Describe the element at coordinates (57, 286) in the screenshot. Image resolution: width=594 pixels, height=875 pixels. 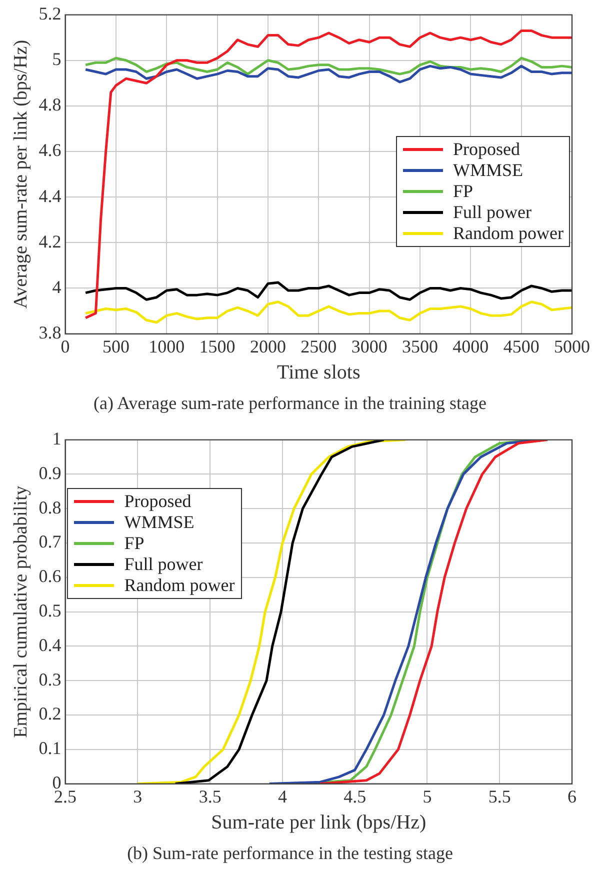
I see `y-tick-label: 4` at that location.